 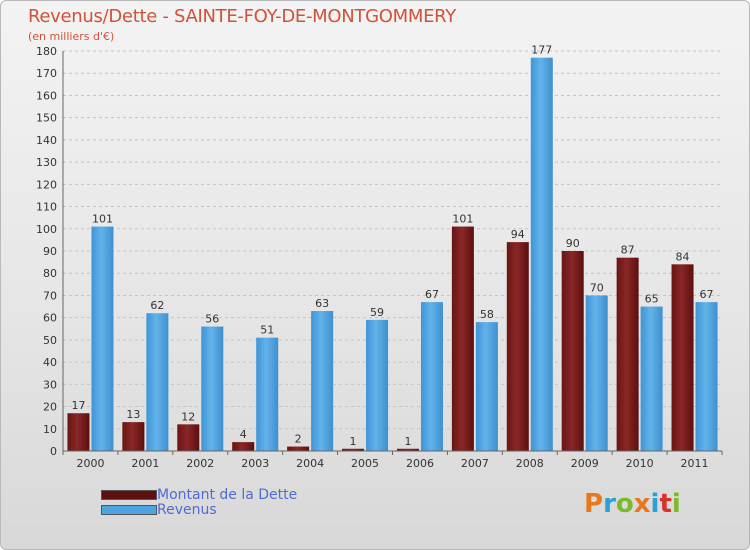 What do you see at coordinates (50, 251) in the screenshot?
I see `y-tick-label: 90` at bounding box center [50, 251].